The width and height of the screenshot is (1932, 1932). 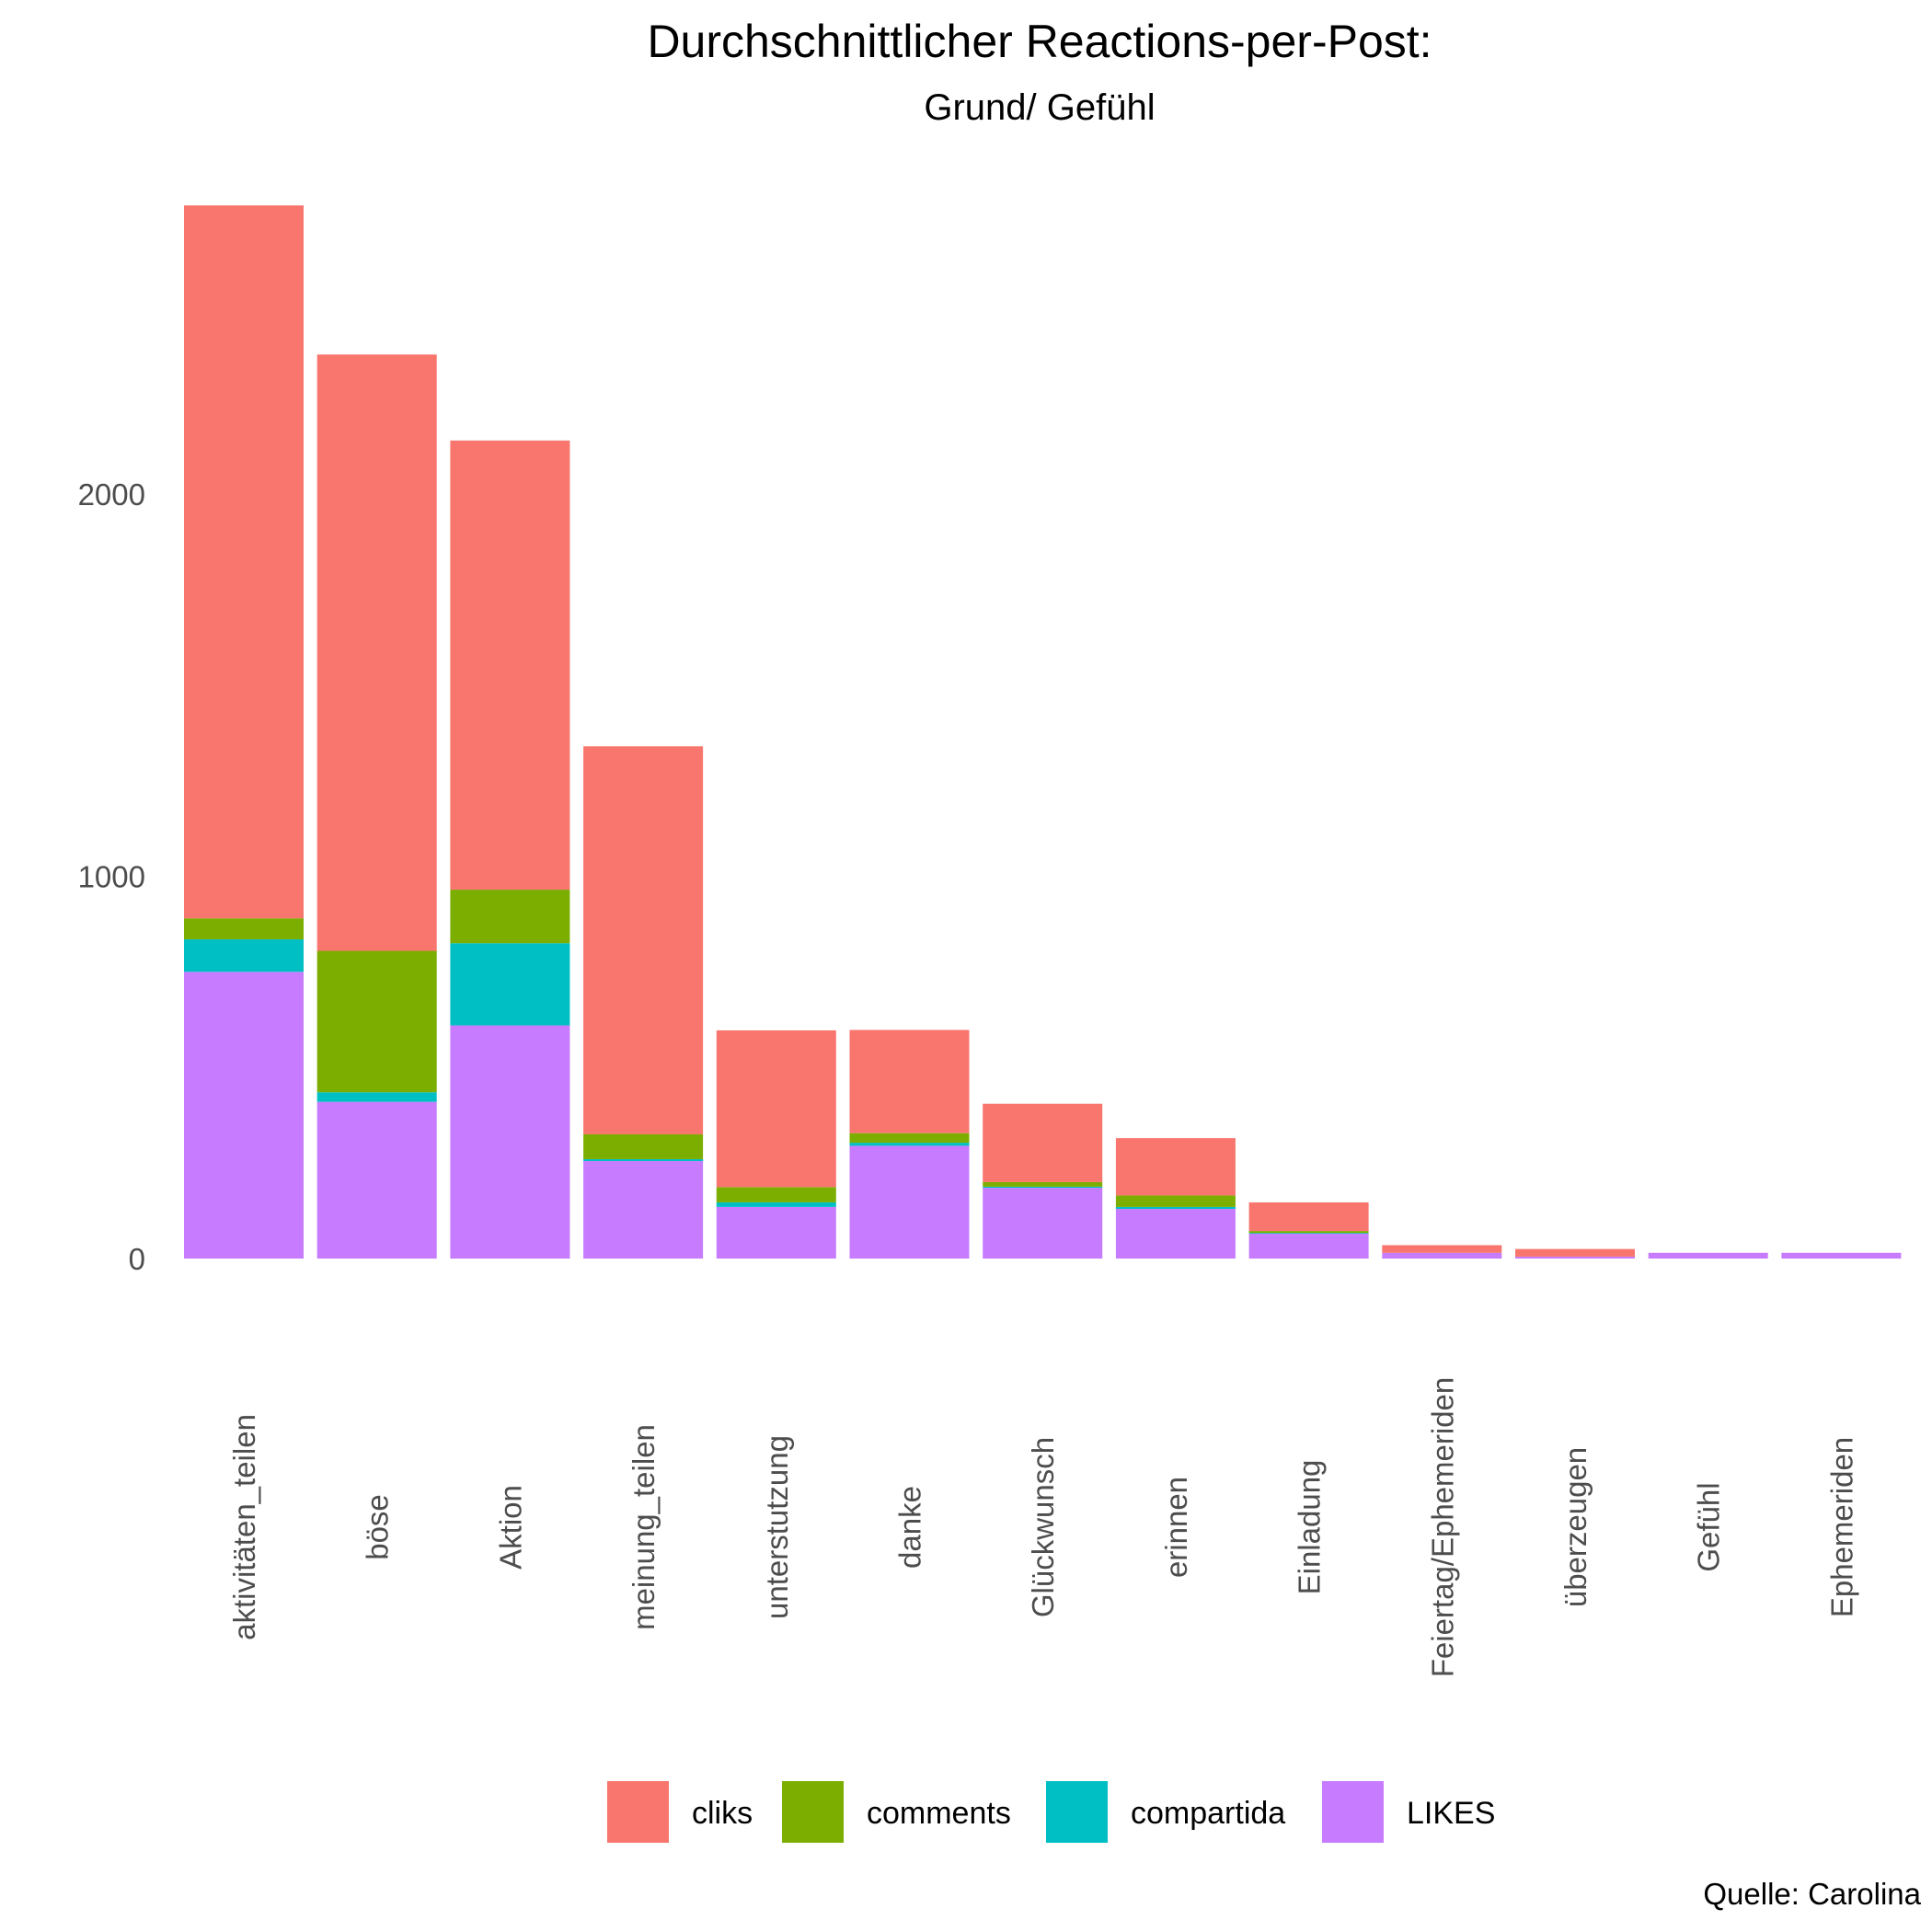 What do you see at coordinates (244, 1527) in the screenshot?
I see `x-tick-label: aktivitäten_teilen` at bounding box center [244, 1527].